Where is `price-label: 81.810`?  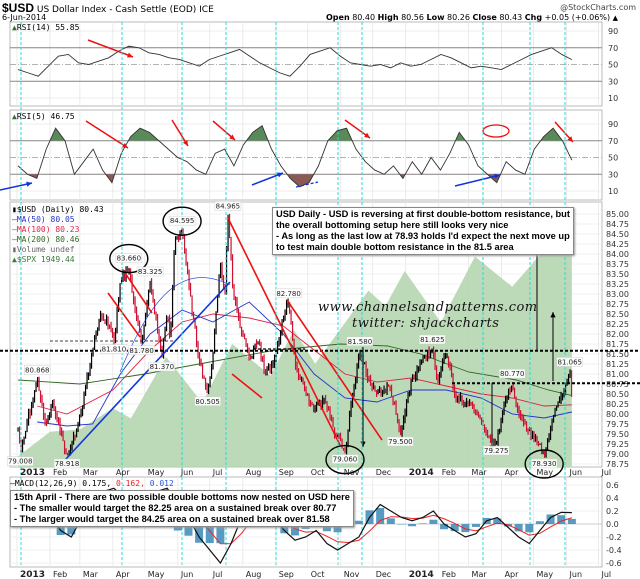
price-label: 81.810 is located at coordinates (114, 350).